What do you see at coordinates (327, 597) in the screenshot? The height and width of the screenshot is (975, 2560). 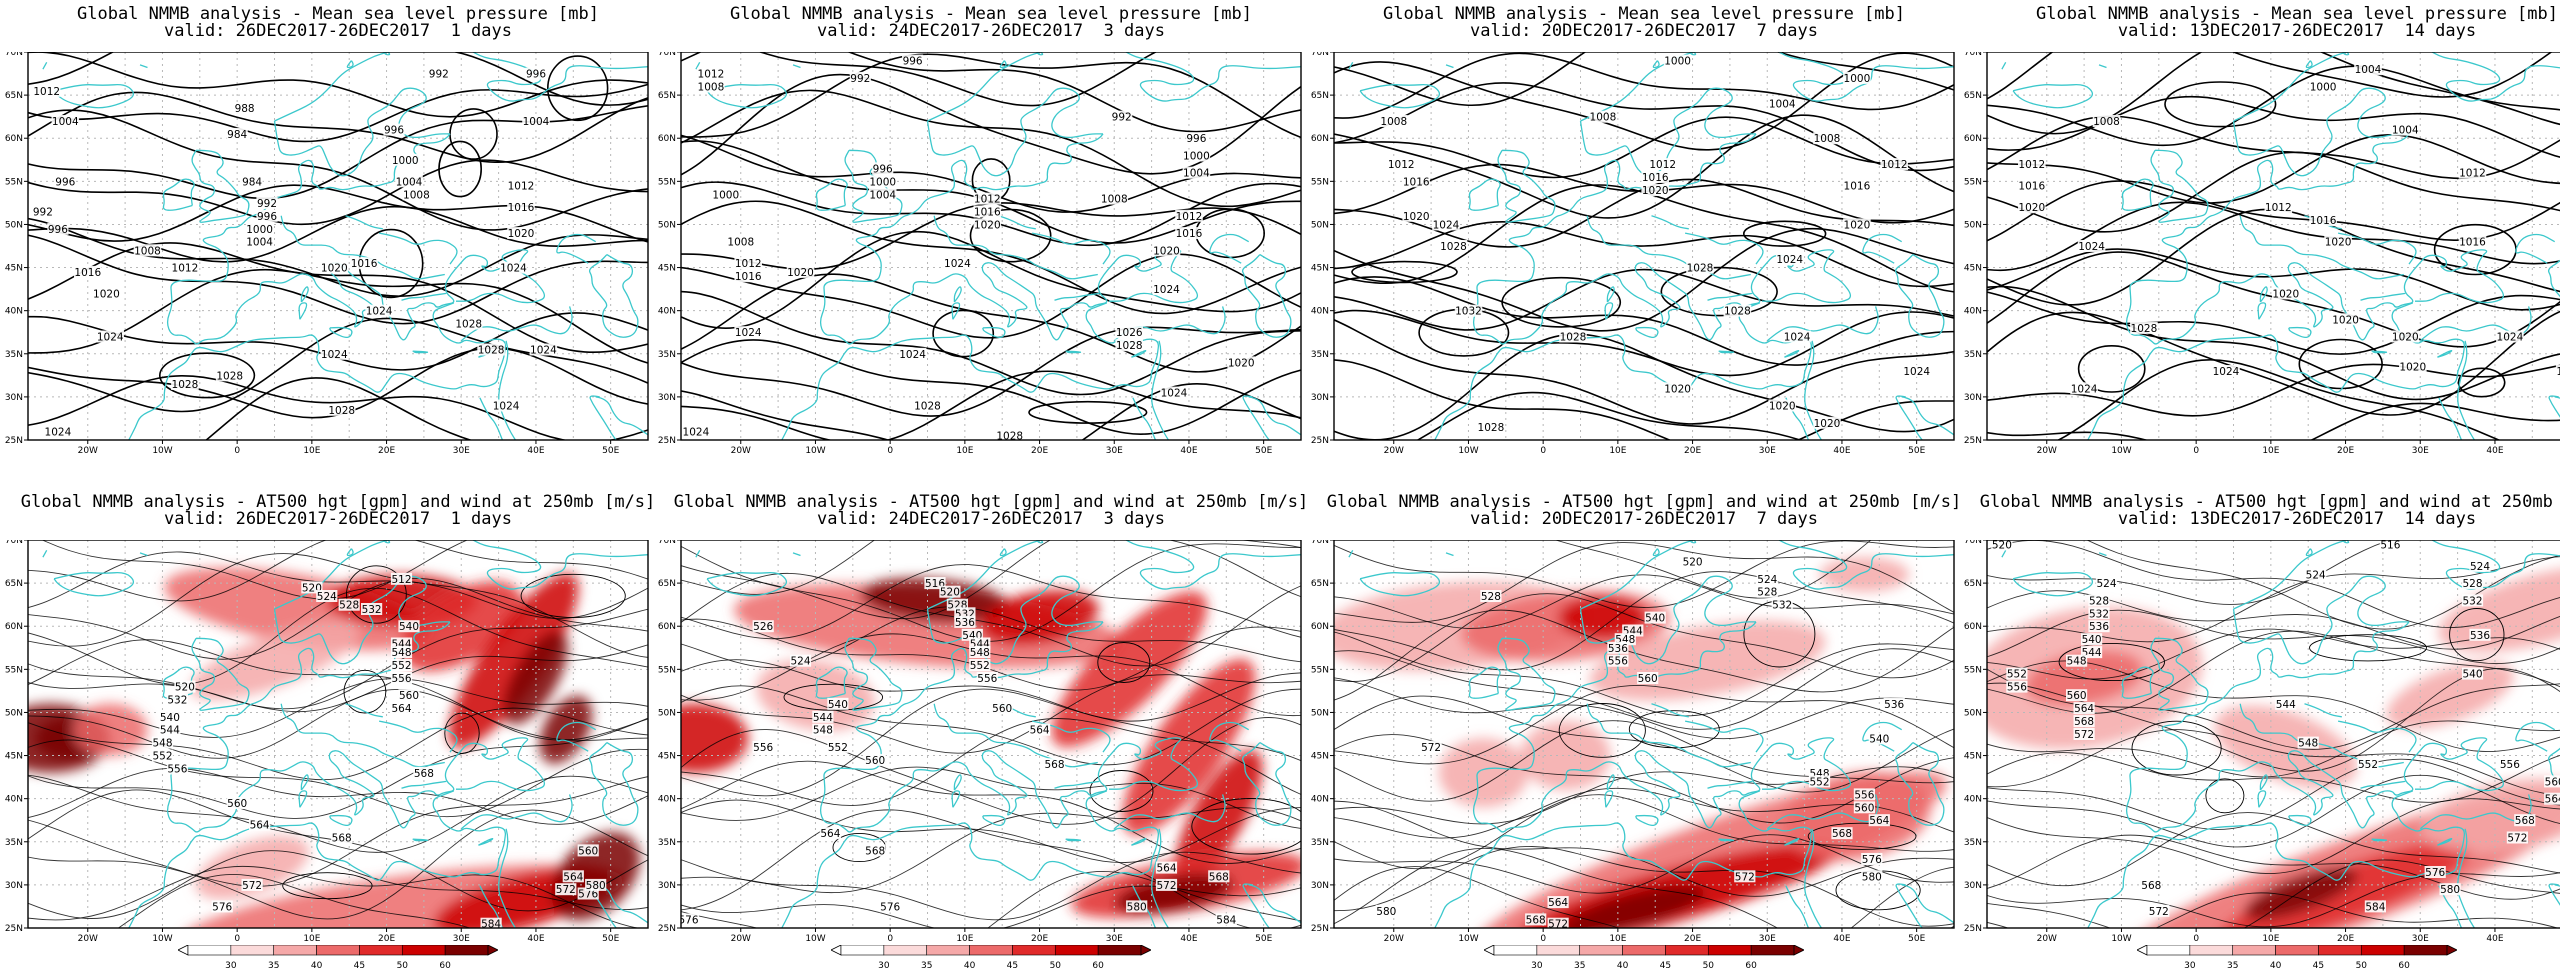 I see `contour-label: 524` at bounding box center [327, 597].